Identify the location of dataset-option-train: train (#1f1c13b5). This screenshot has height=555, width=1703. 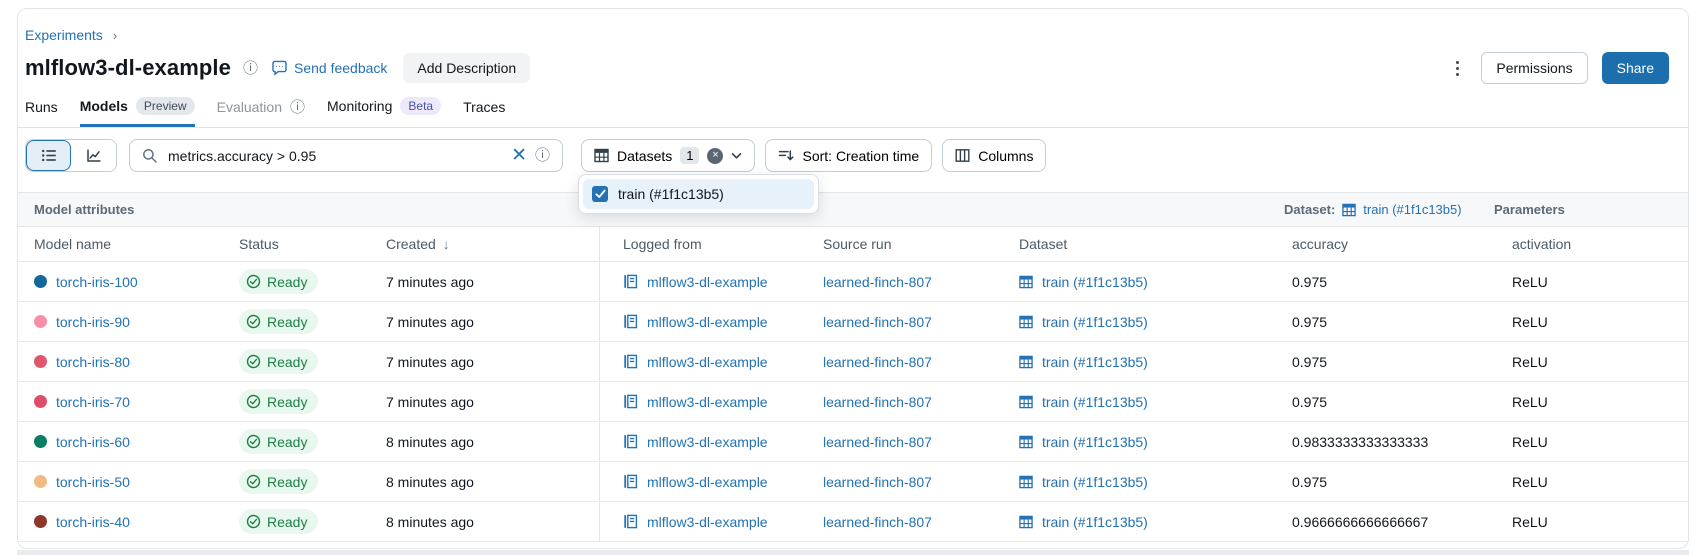
(698, 194).